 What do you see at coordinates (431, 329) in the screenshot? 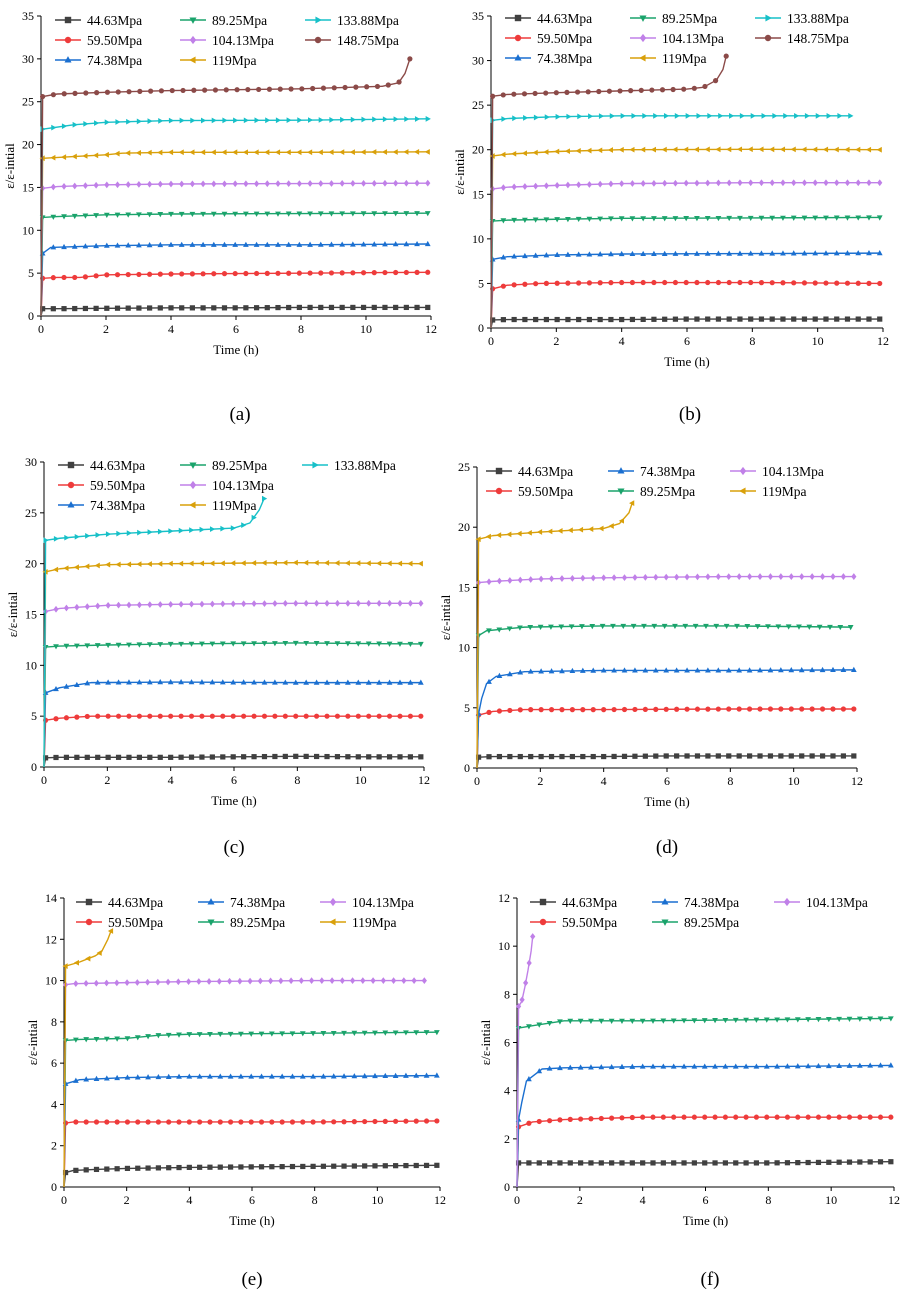
I see `x-tick-label: 12` at bounding box center [431, 329].